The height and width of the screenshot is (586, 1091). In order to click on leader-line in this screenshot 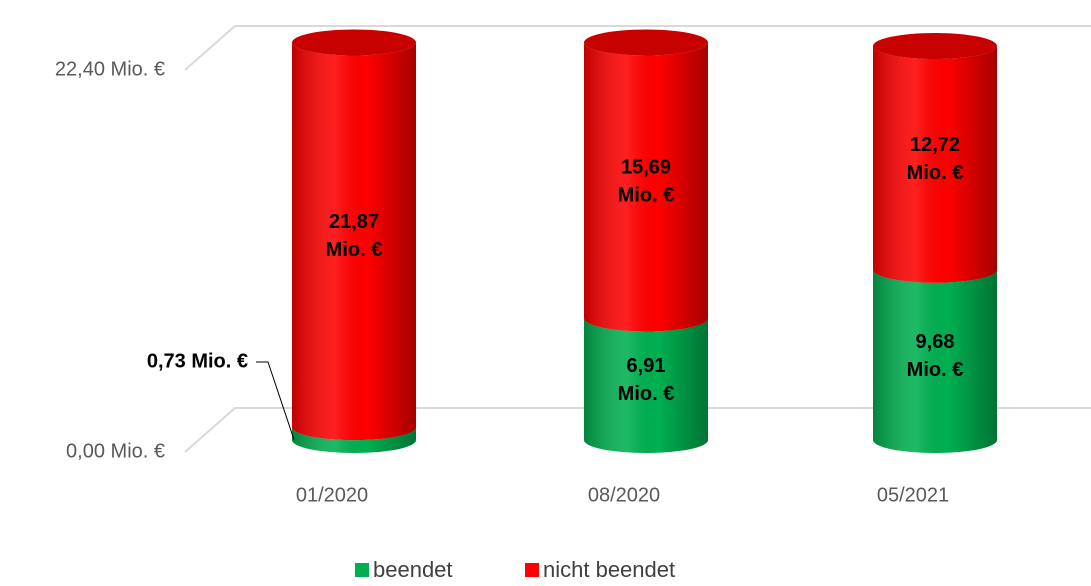, I will do `click(275, 400)`.